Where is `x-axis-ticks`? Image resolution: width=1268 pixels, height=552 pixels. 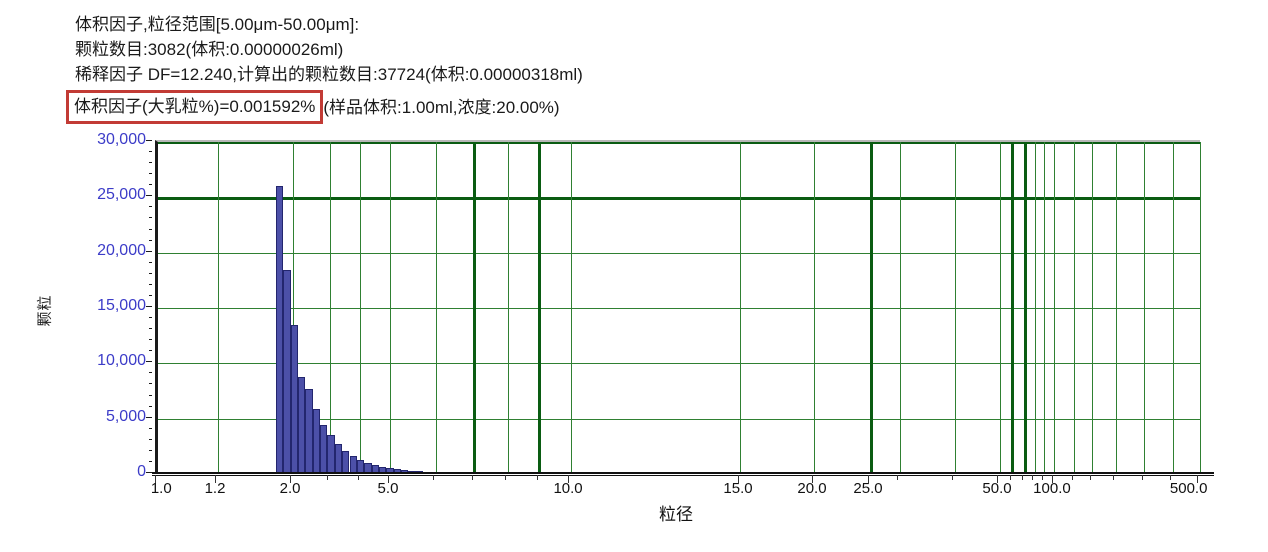
x-axis-ticks is located at coordinates (676, 479).